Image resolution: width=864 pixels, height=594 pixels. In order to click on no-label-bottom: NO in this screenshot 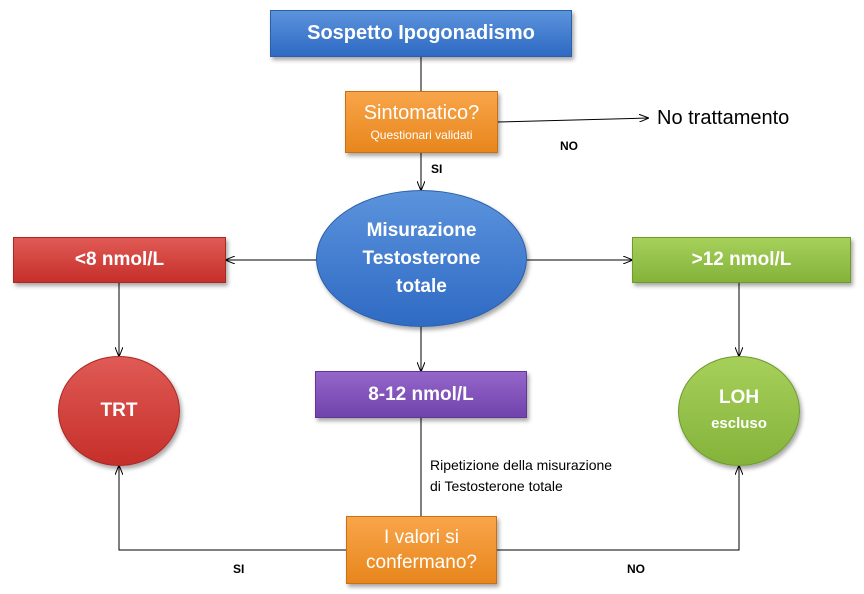, I will do `click(636, 569)`.